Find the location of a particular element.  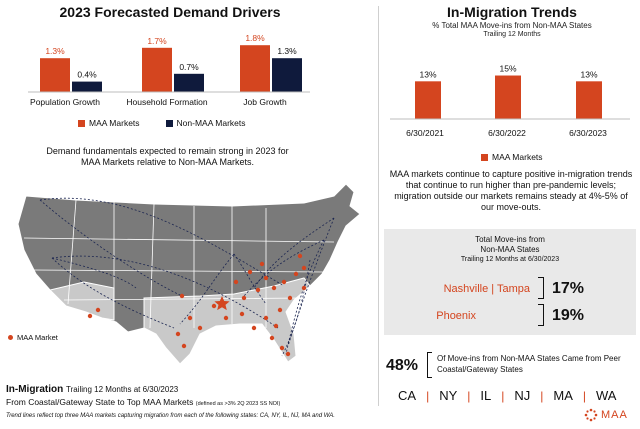

map-legend: MAA Market is located at coordinates (33, 337).